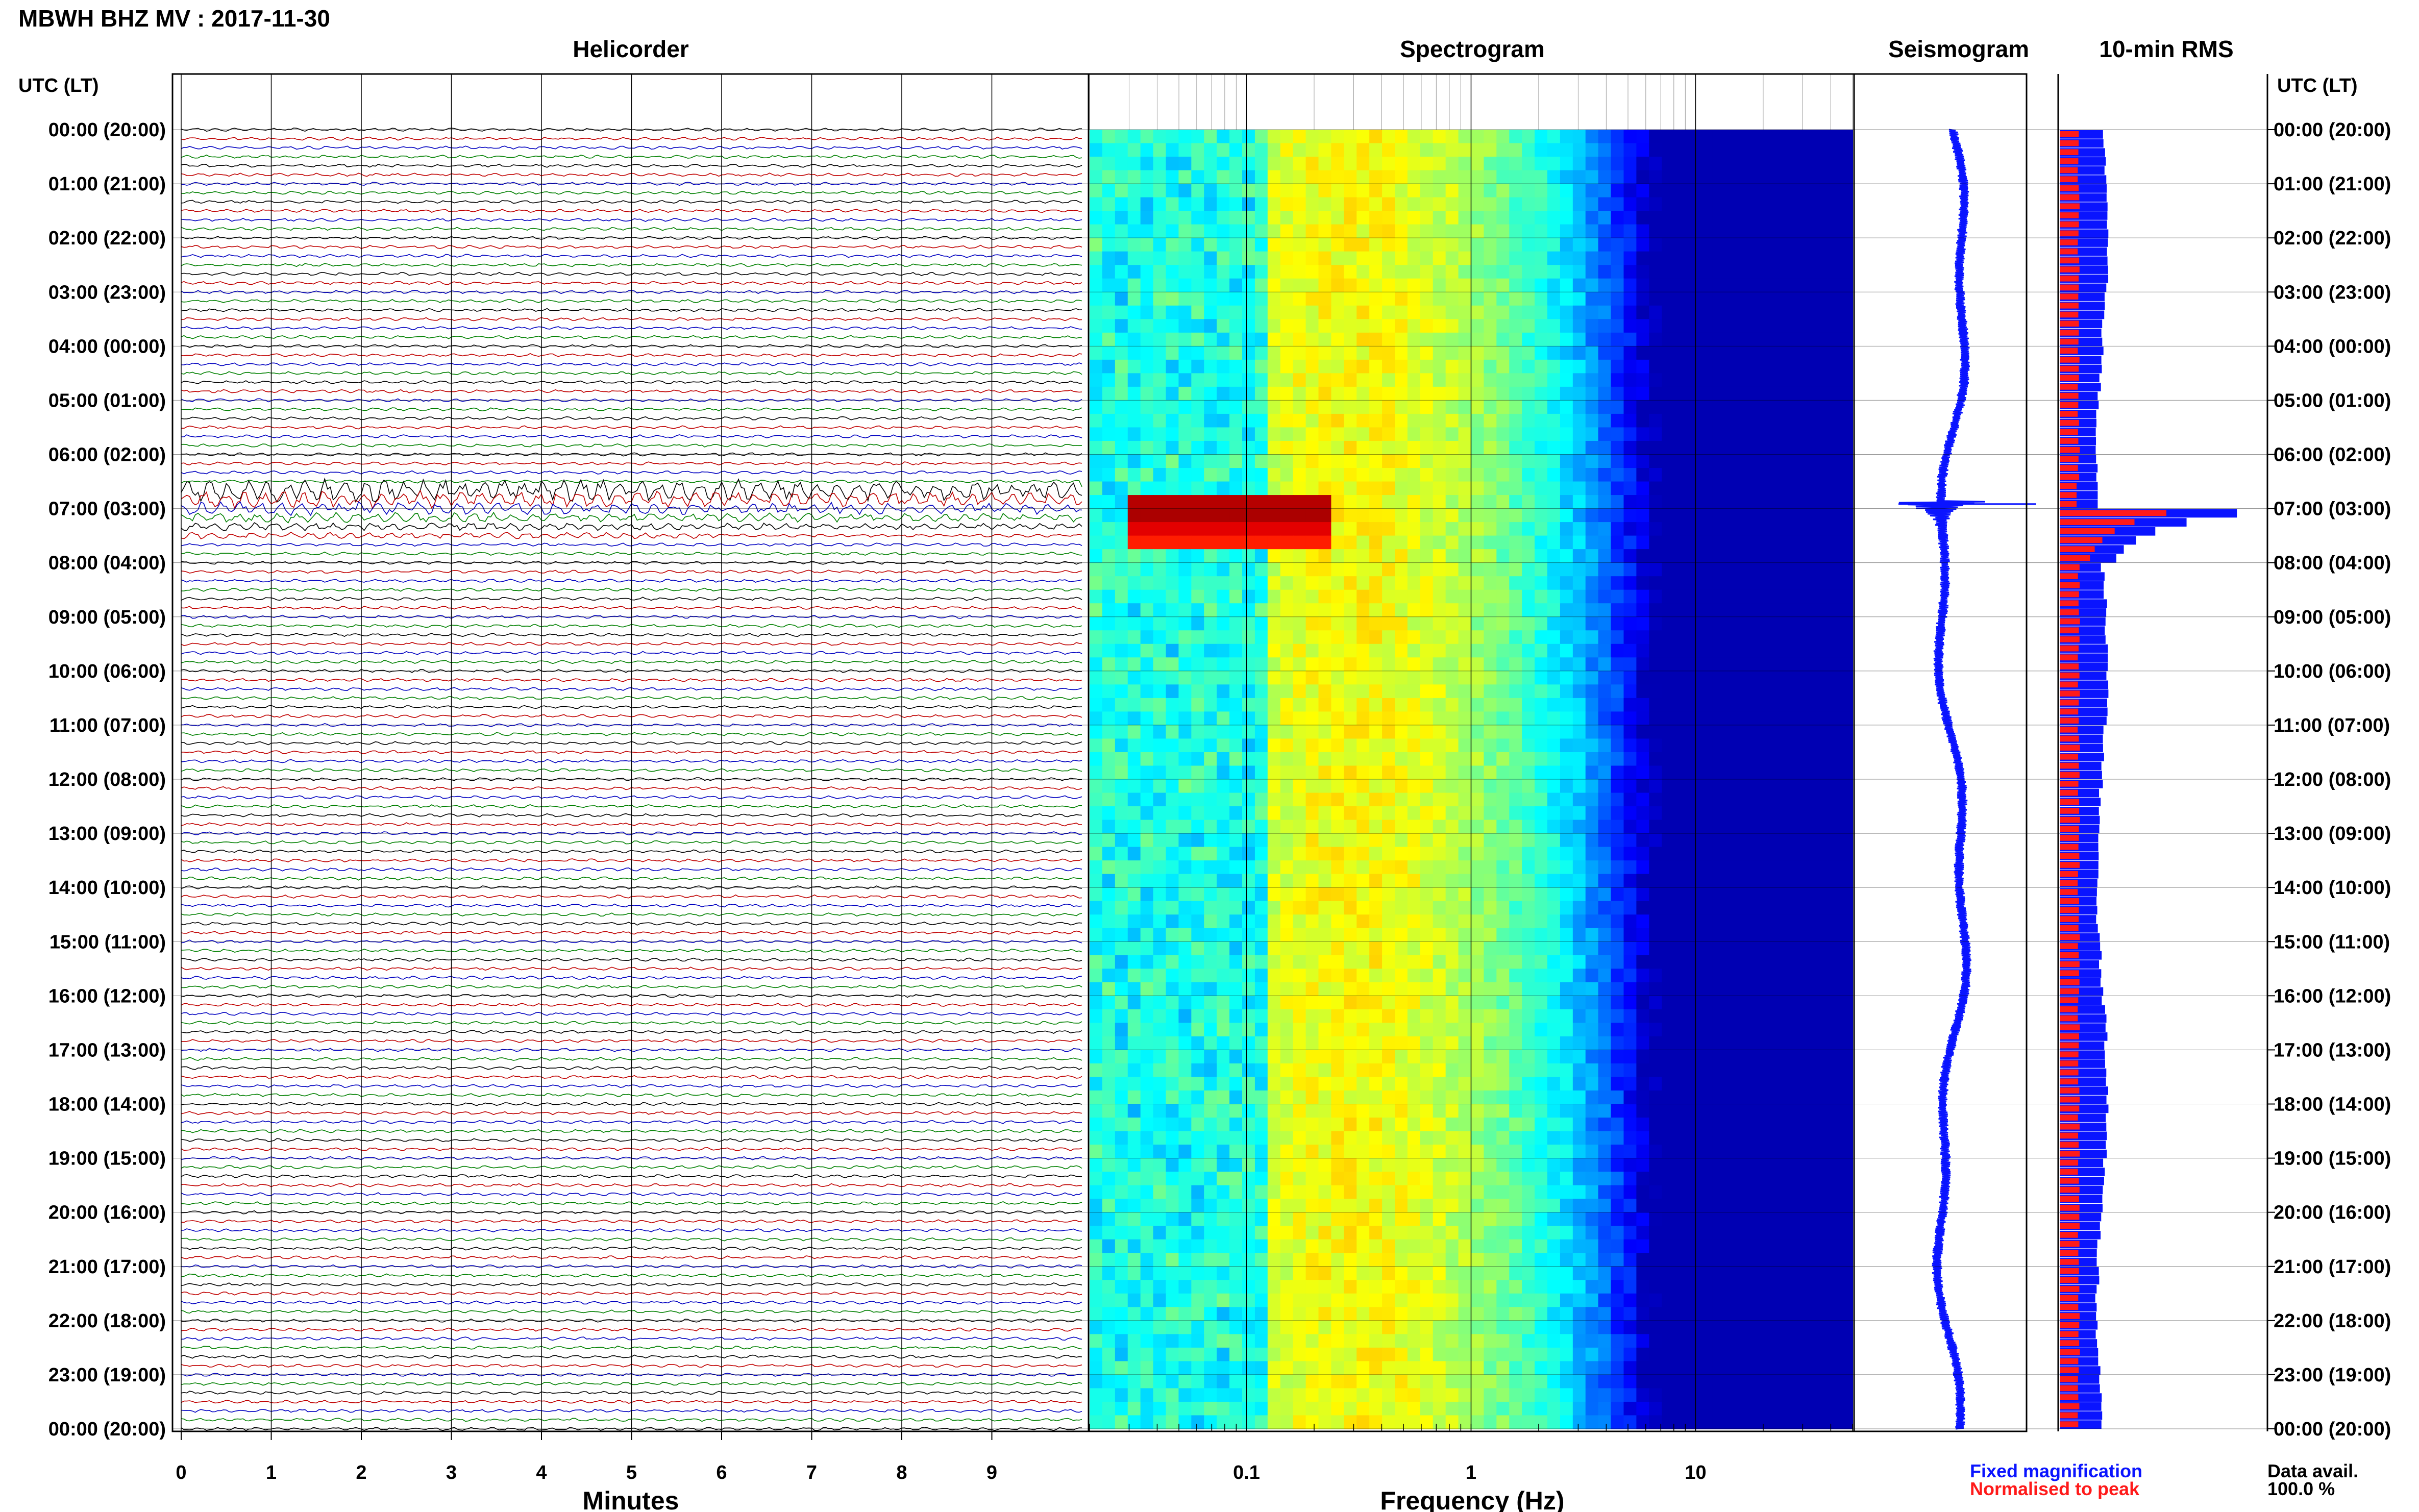  What do you see at coordinates (107, 292) in the screenshot?
I see `hour-label-left: 03:00 (23:00)` at bounding box center [107, 292].